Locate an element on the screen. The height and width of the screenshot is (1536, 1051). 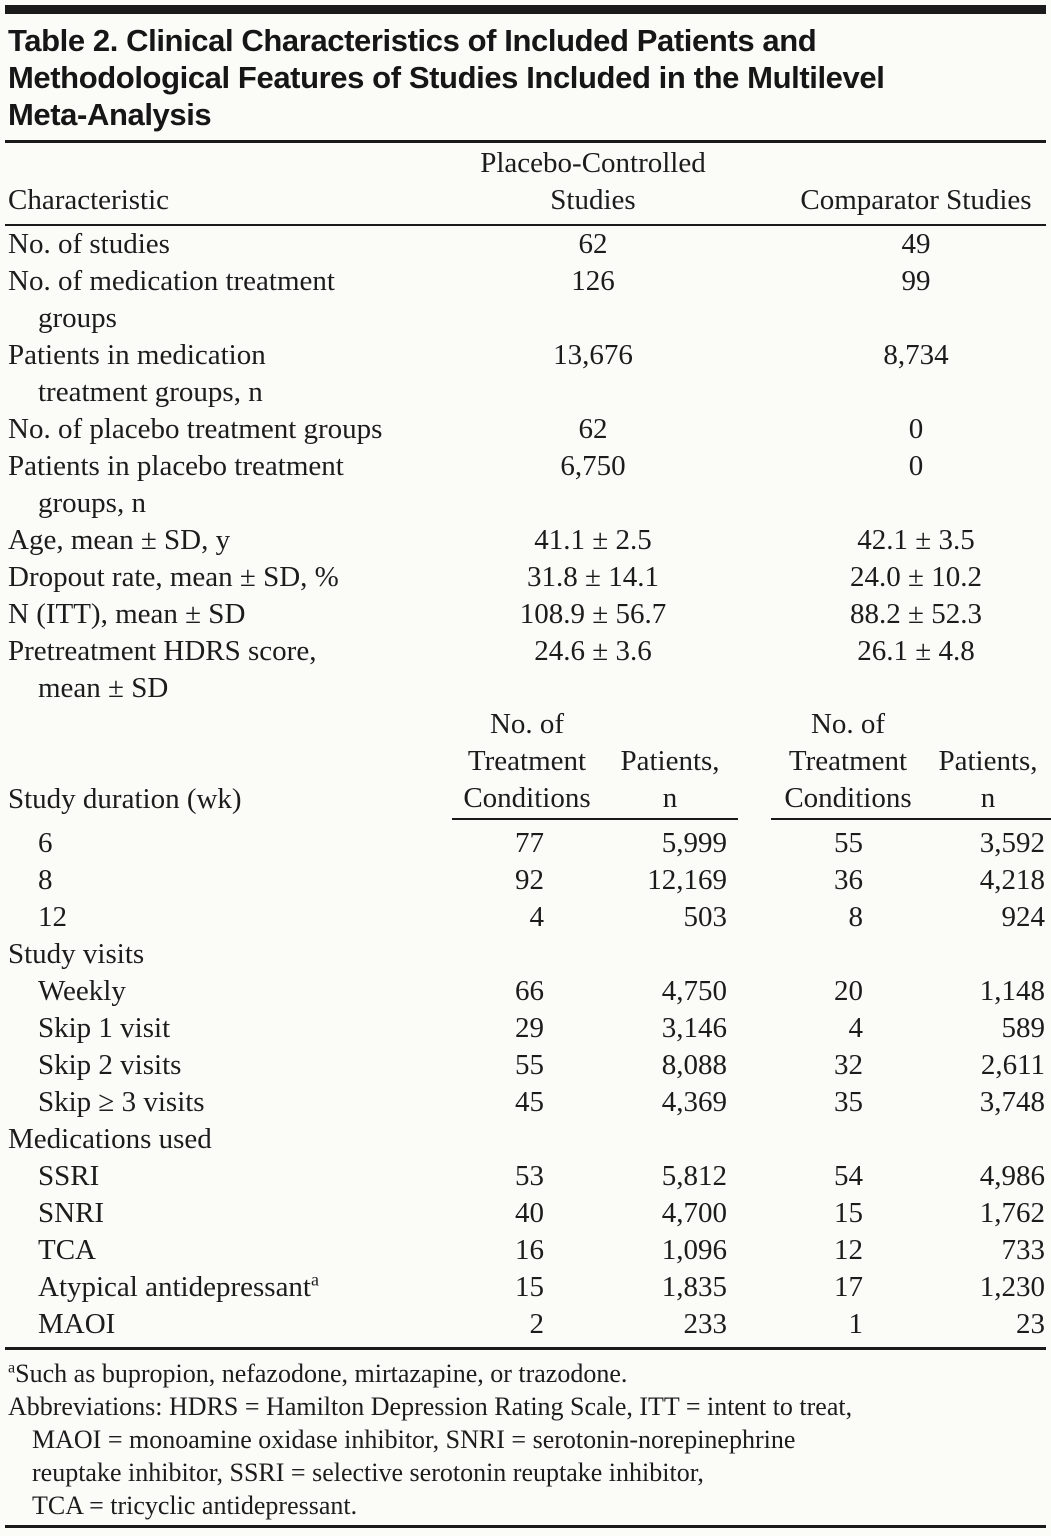
row-label-line: No. of medication treatment is located at coordinates (171, 281).